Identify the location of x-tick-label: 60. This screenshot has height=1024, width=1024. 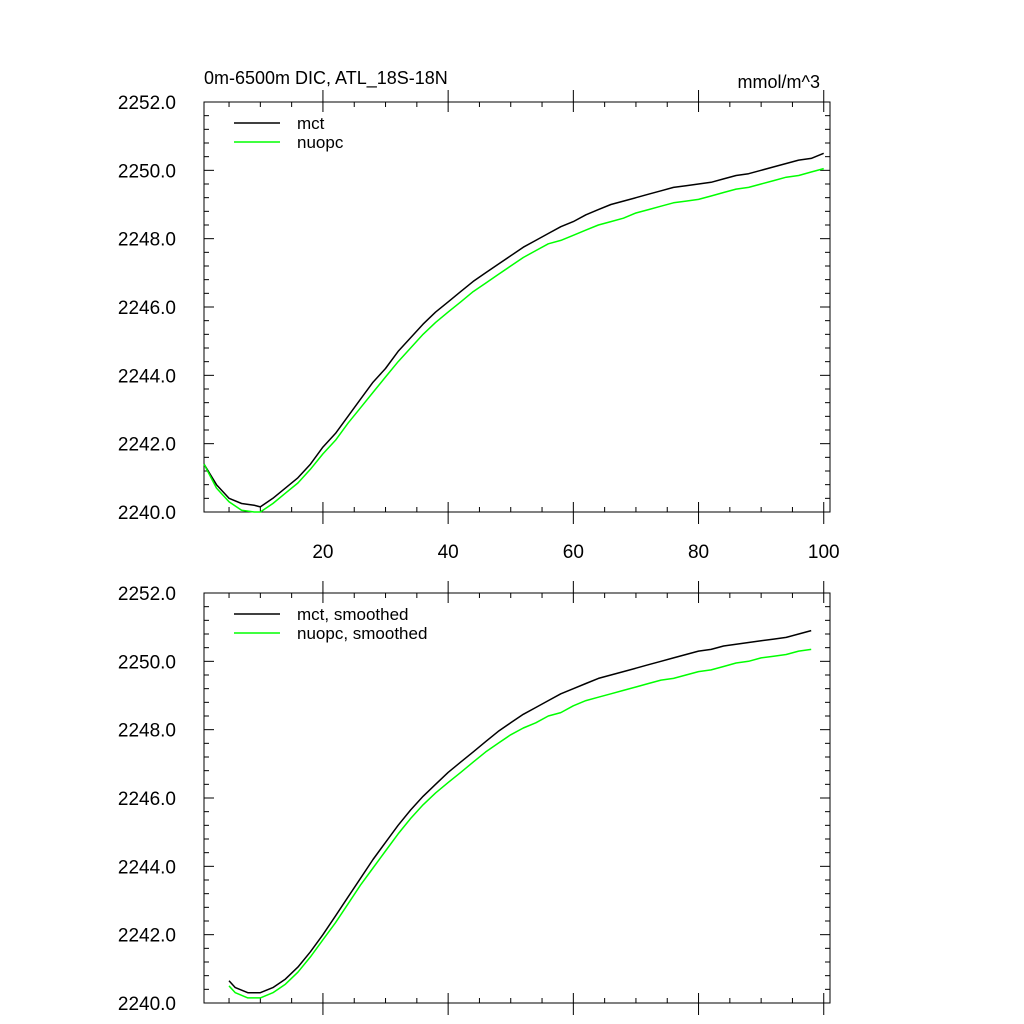
(573, 552).